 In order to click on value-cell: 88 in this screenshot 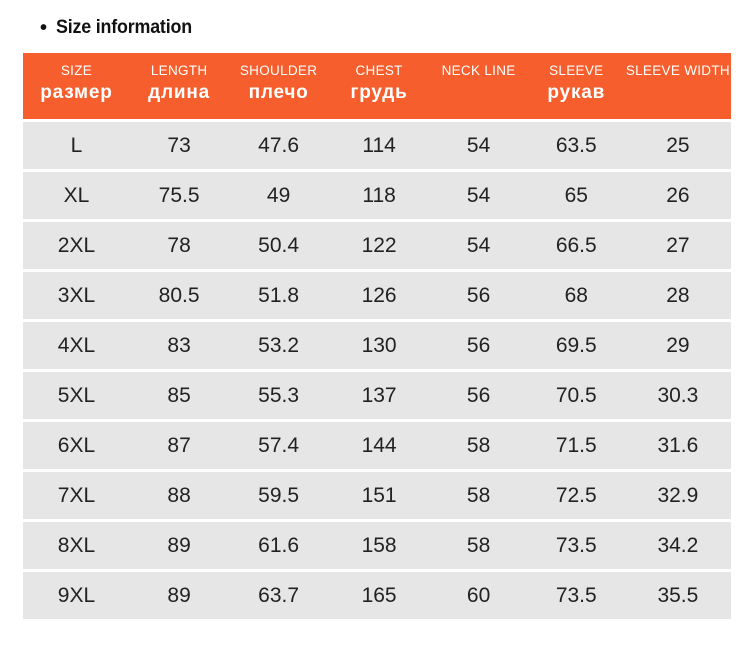, I will do `click(179, 495)`.